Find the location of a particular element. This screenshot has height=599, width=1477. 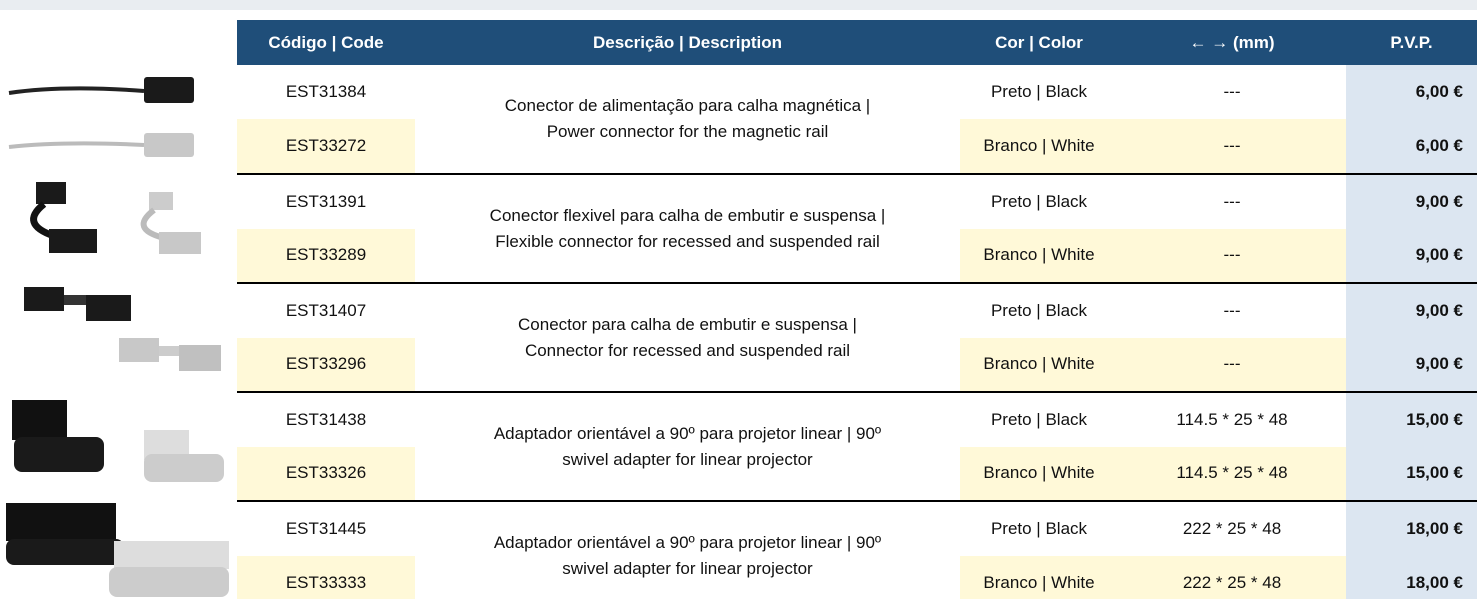

code: EST31391 is located at coordinates (326, 201).